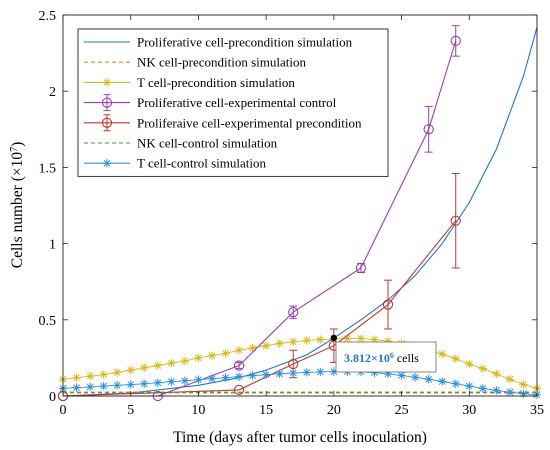  What do you see at coordinates (198, 410) in the screenshot?
I see `x-tick-label: 10` at bounding box center [198, 410].